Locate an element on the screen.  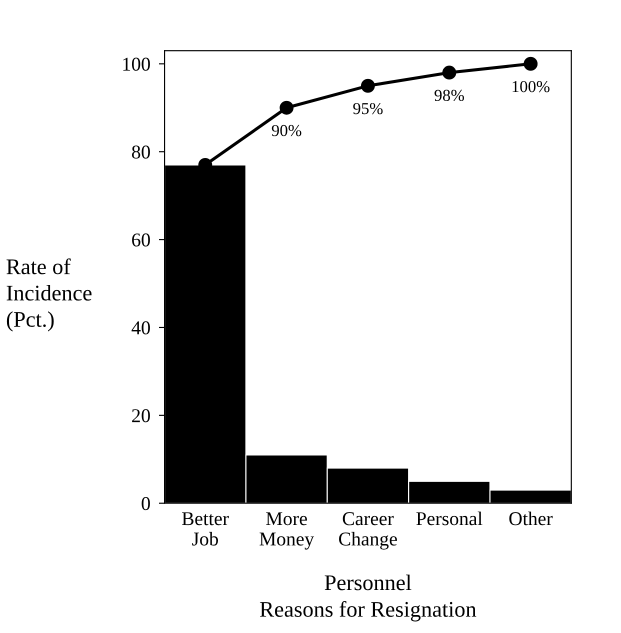
x-tick-label: Career Change is located at coordinates (368, 531).